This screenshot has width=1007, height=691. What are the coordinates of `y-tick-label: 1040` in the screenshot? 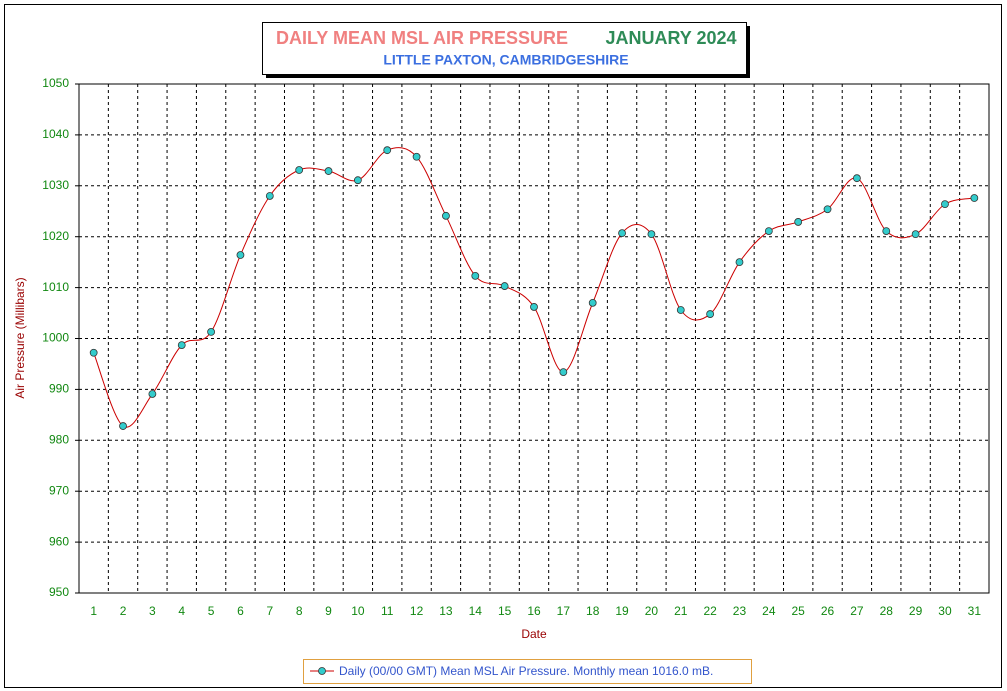 It's located at (55, 134).